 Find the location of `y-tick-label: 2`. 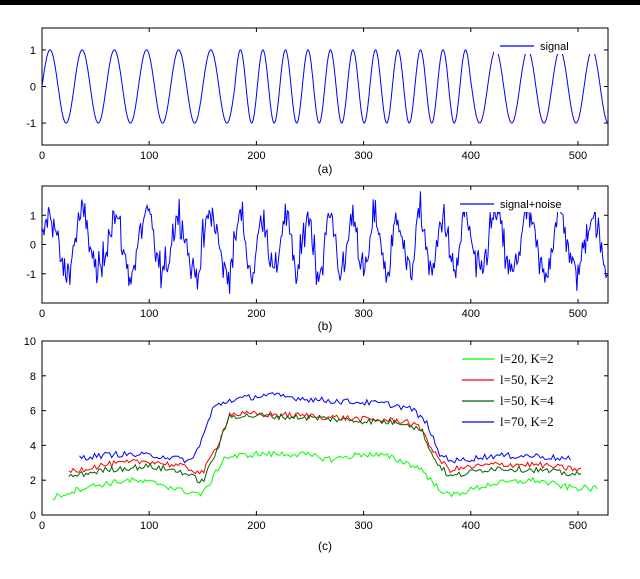

y-tick-label: 2 is located at coordinates (33, 481).